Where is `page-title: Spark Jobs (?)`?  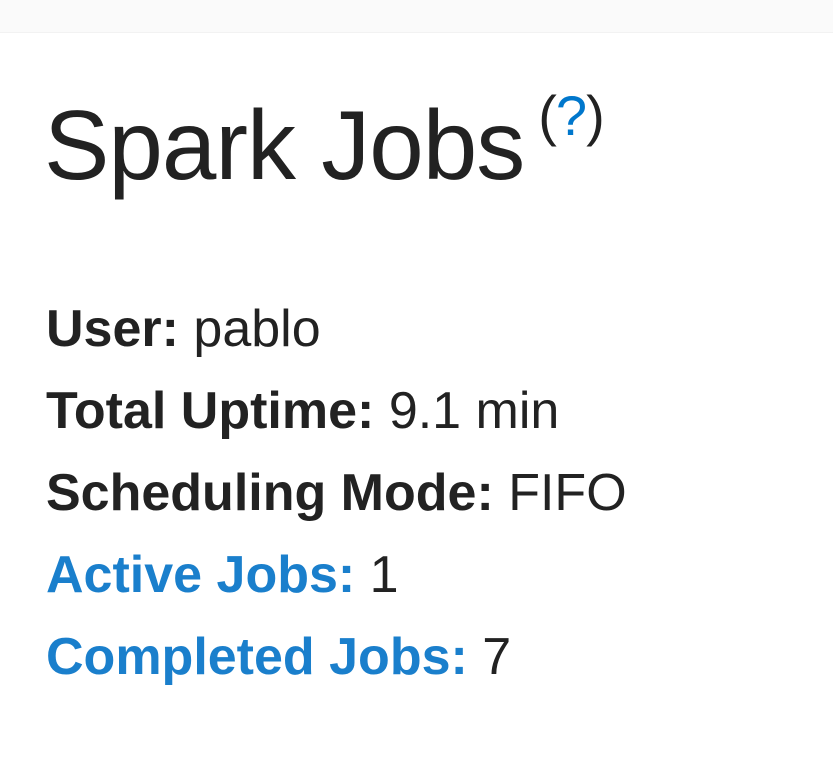 page-title: Spark Jobs (?) is located at coordinates (324, 142).